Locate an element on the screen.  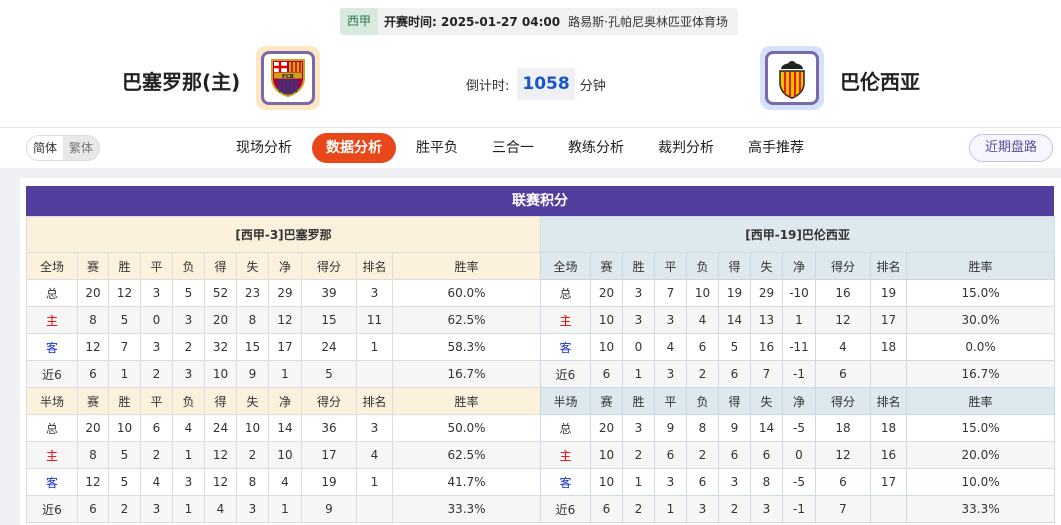
table-cell: 41.7% is located at coordinates (466, 482).